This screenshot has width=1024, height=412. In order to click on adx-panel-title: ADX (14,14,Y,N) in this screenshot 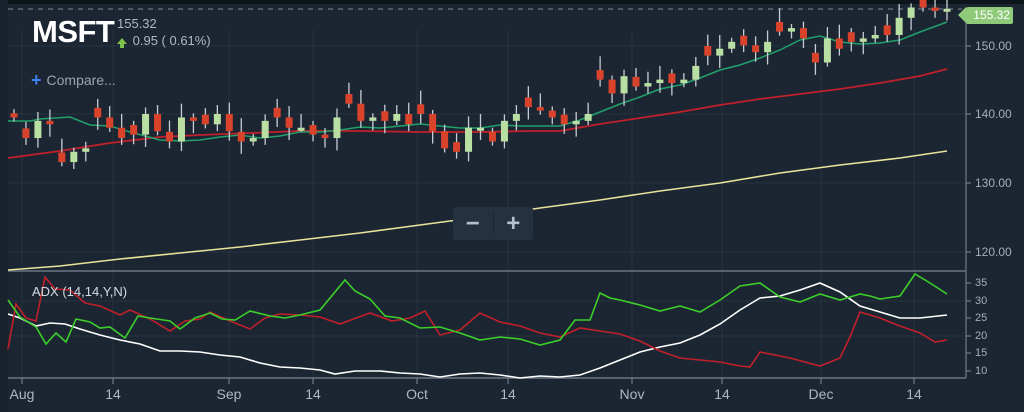, I will do `click(80, 291)`.